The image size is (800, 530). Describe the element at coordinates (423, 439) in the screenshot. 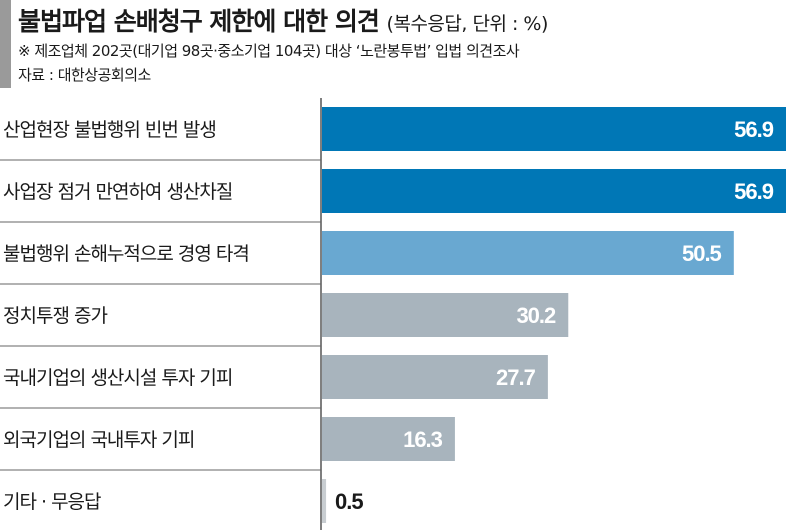

I see `value-label: 16.3` at that location.